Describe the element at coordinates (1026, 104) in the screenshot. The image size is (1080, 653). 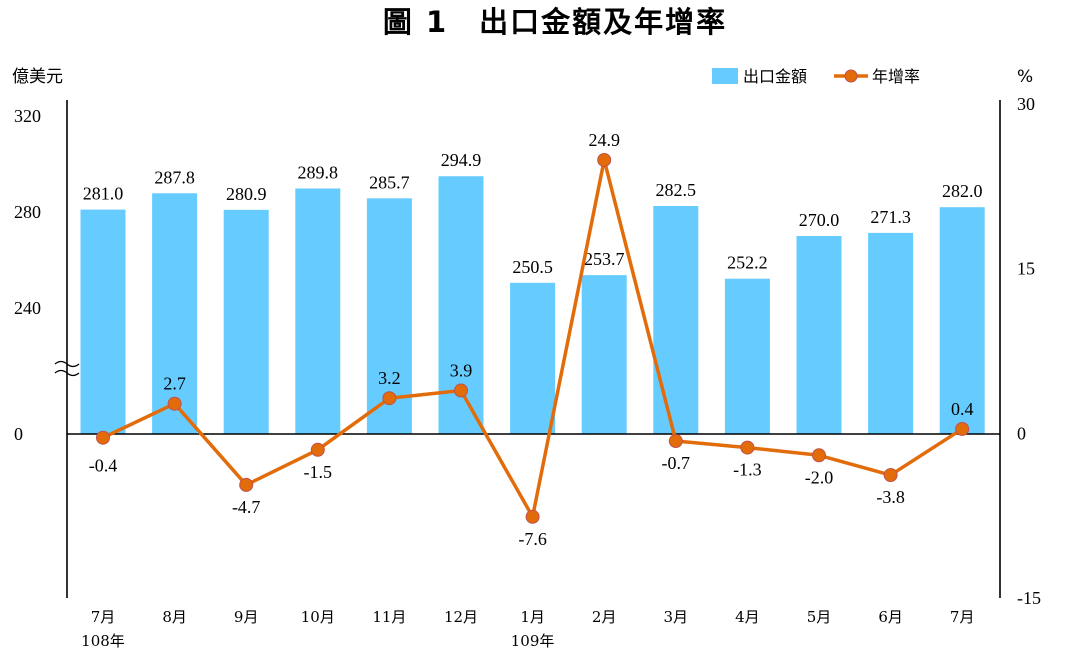
I see `right-tick-label: 30` at that location.